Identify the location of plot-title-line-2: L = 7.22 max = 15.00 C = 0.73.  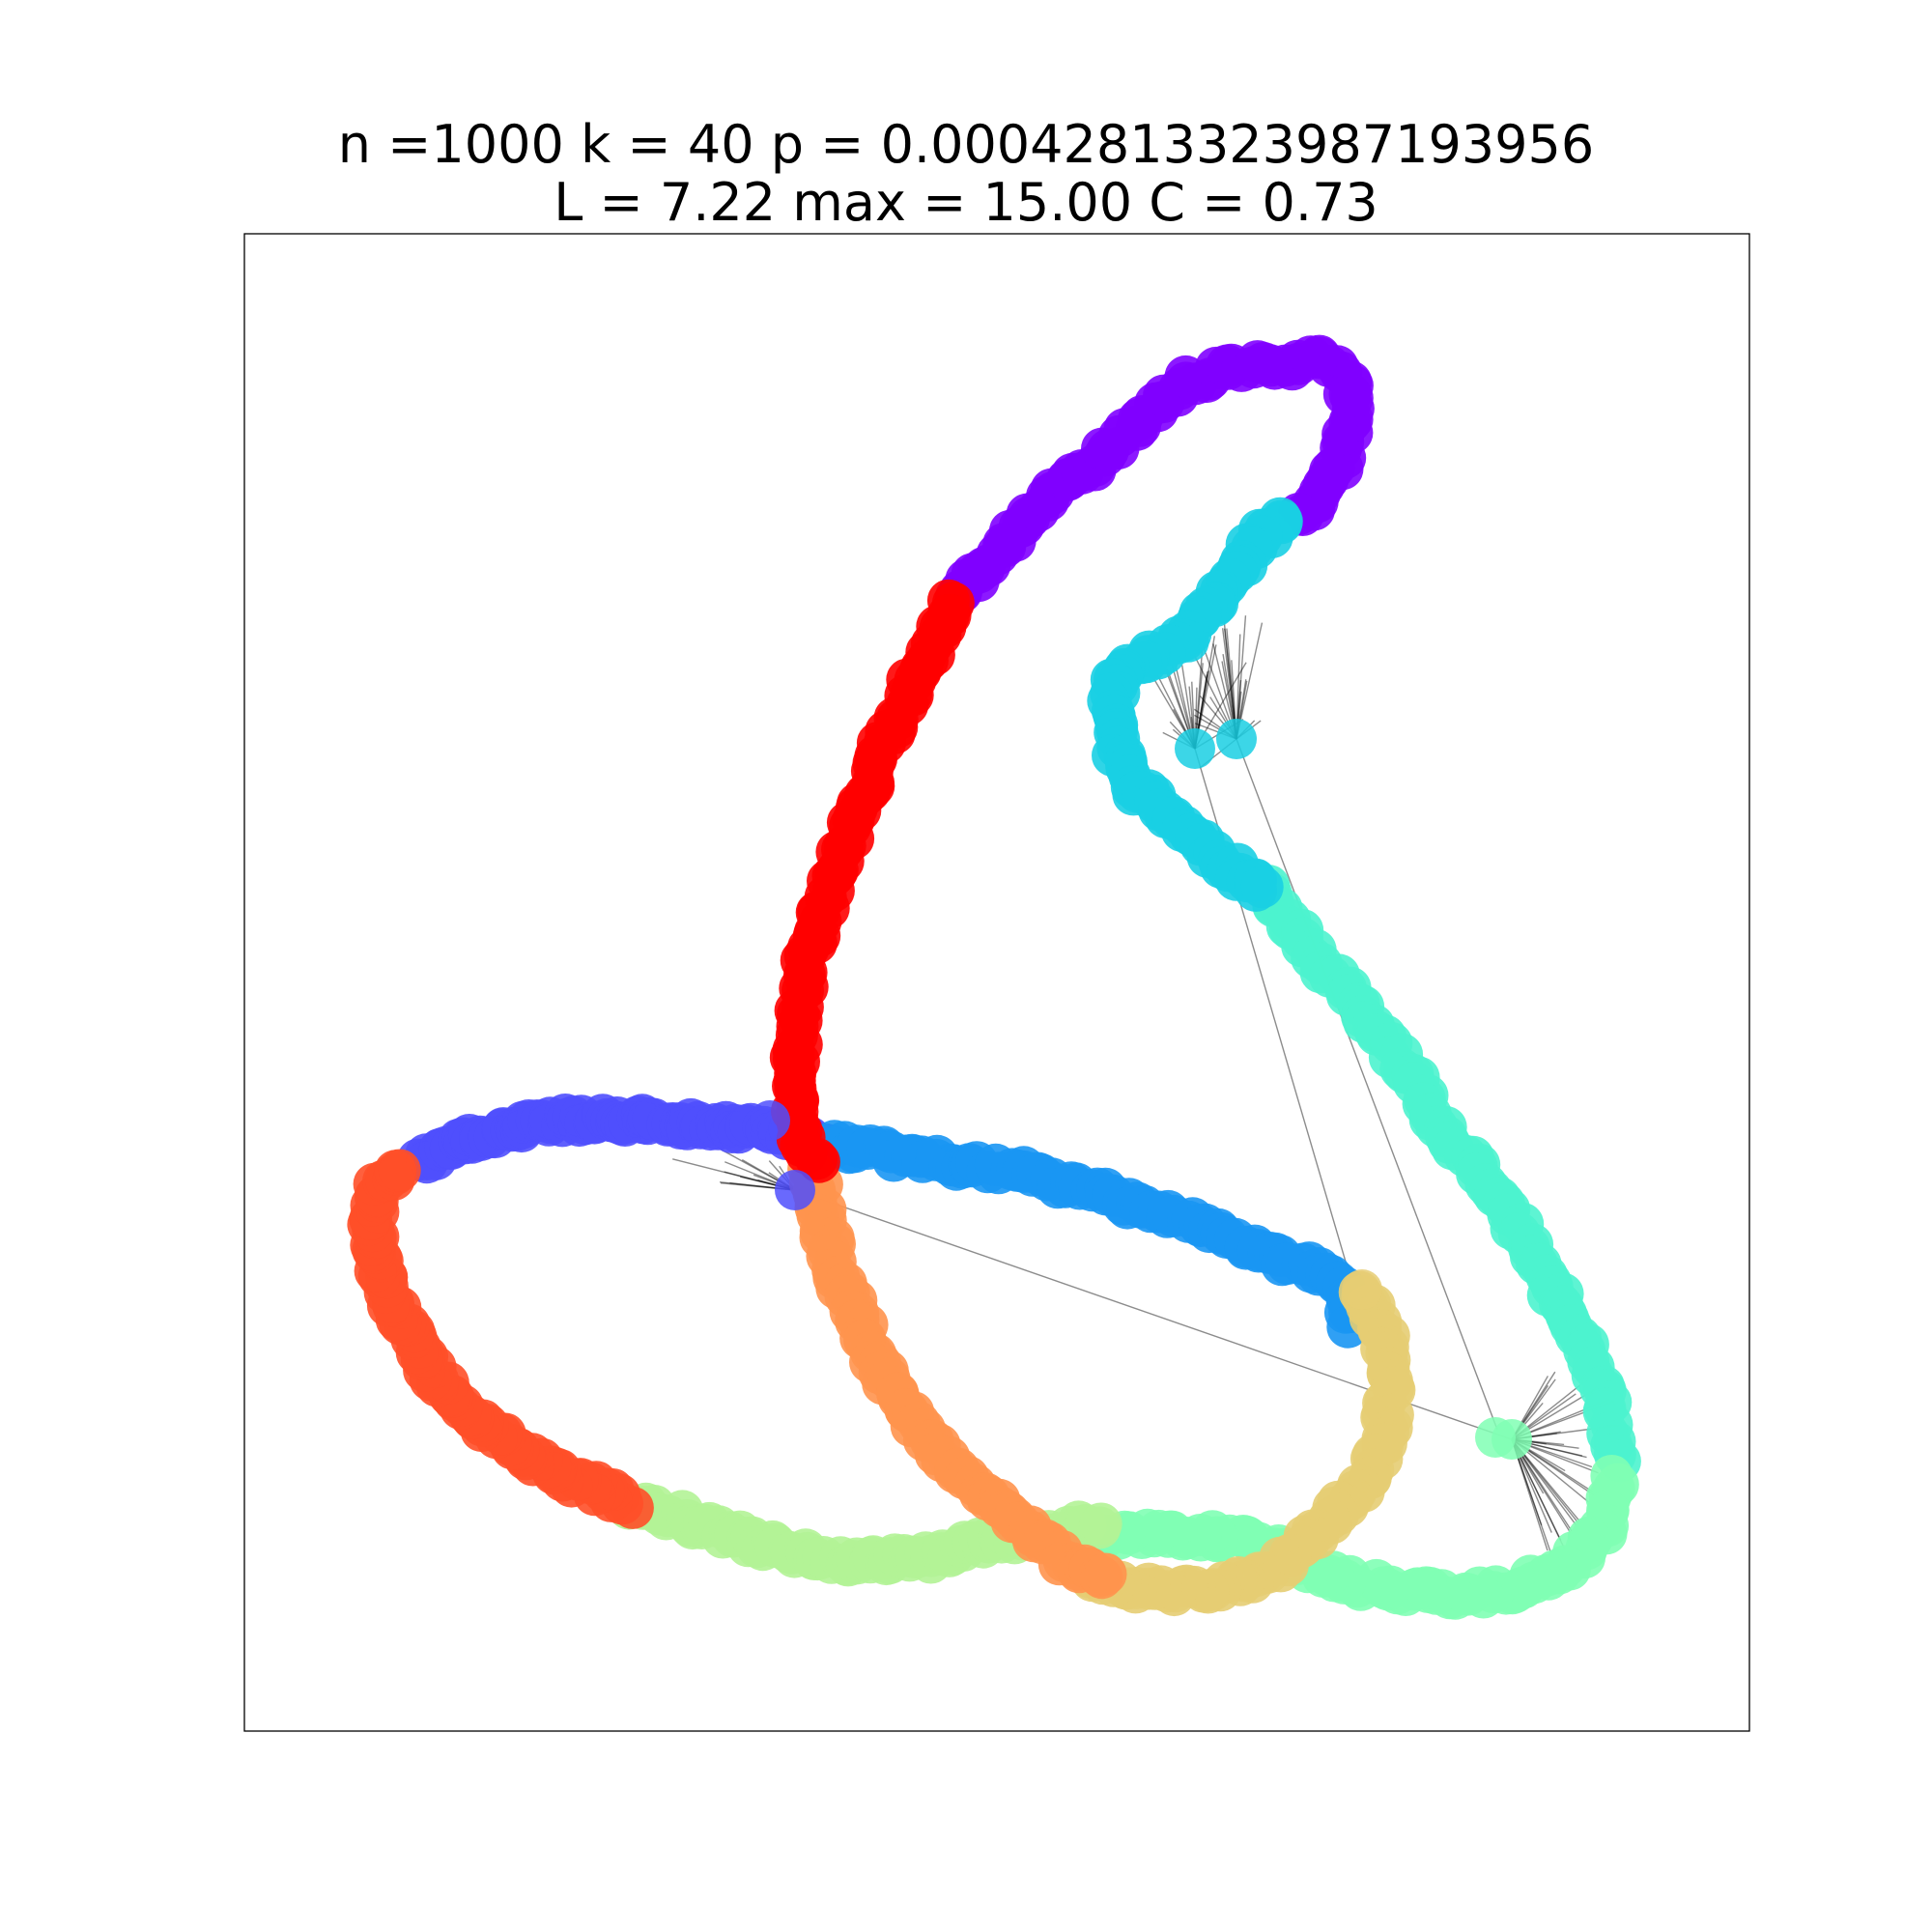
(966, 202).